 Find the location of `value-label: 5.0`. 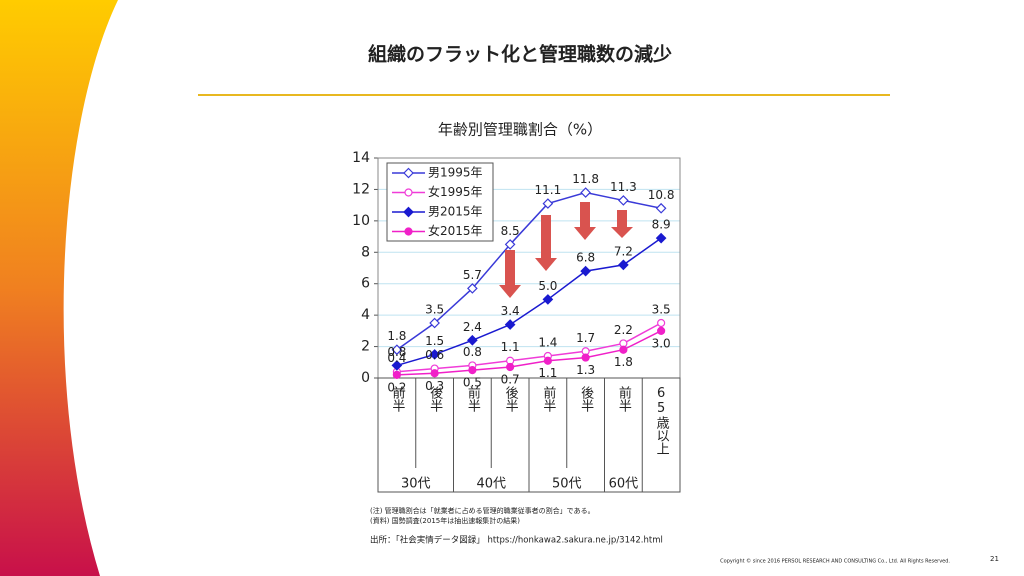

value-label: 5.0 is located at coordinates (547, 286).